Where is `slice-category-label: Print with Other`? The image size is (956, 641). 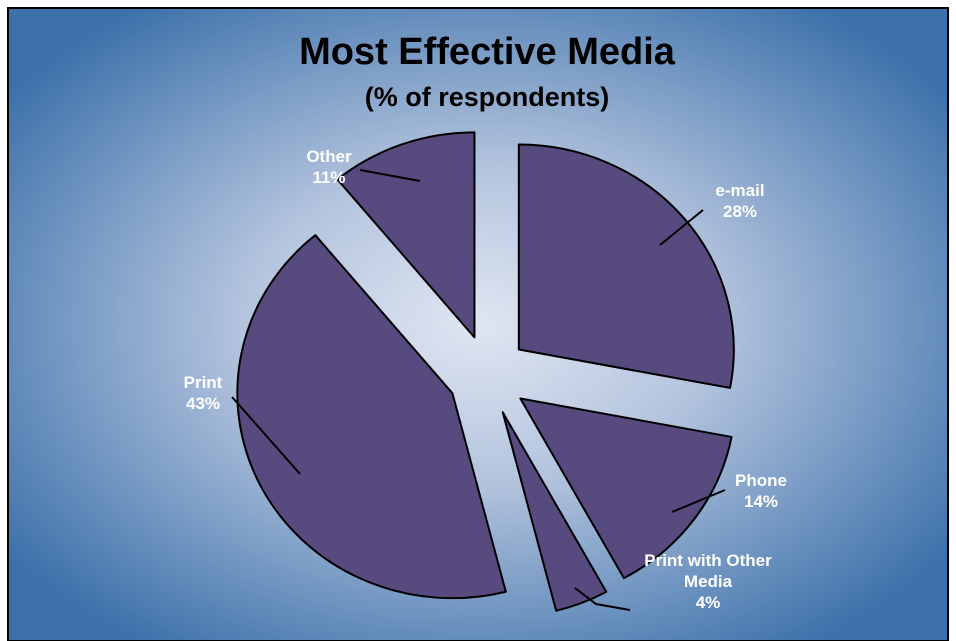
slice-category-label: Print with Other is located at coordinates (708, 560).